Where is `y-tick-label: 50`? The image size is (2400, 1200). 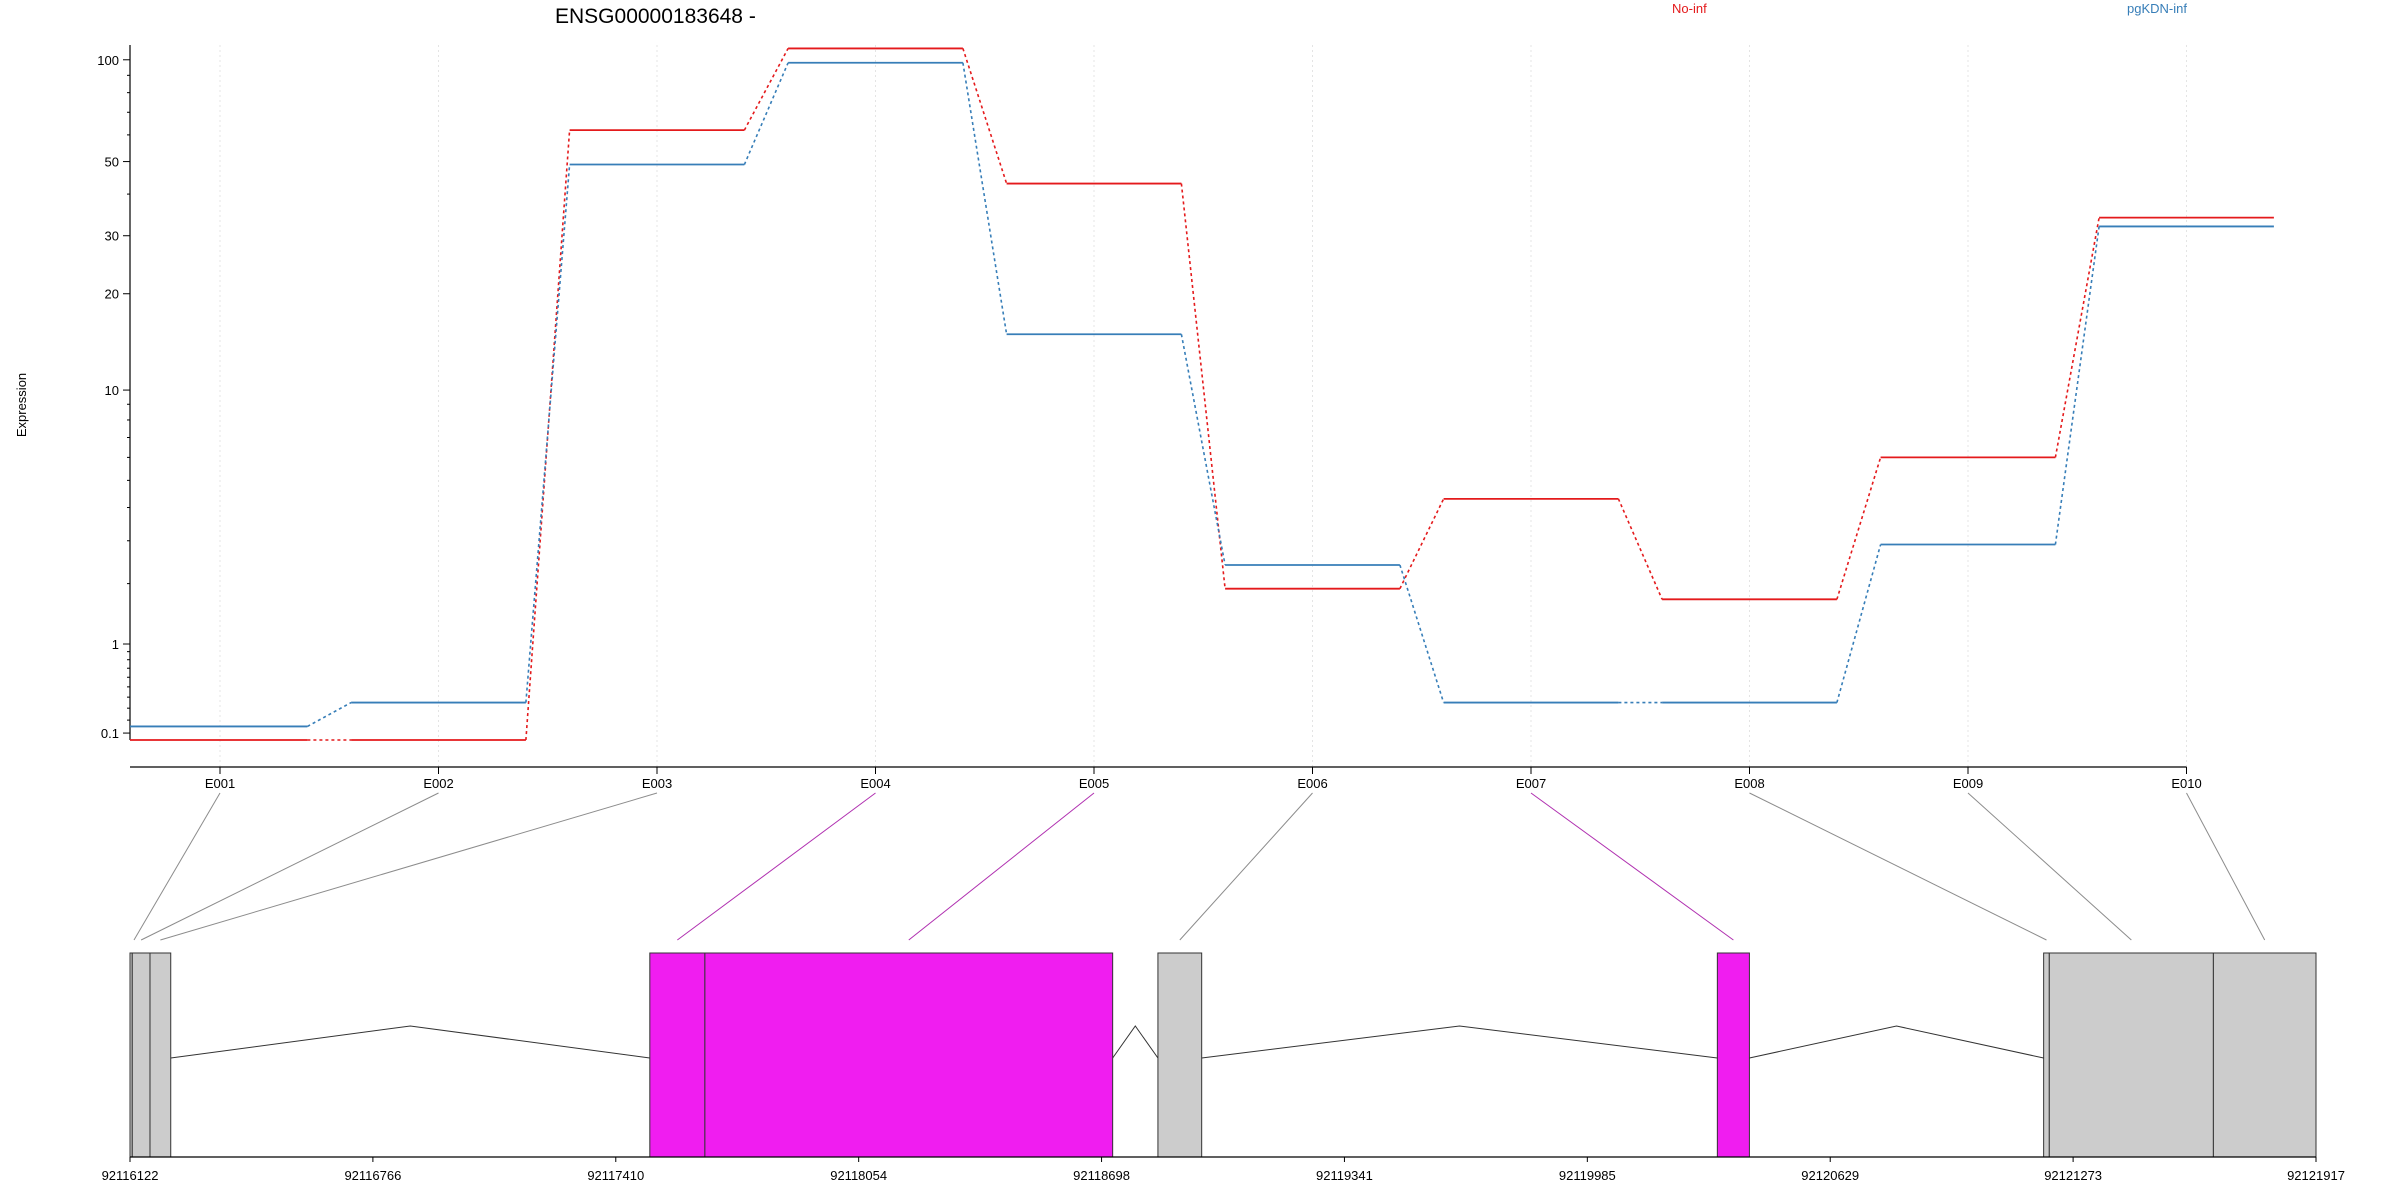 y-tick-label: 50 is located at coordinates (112, 162).